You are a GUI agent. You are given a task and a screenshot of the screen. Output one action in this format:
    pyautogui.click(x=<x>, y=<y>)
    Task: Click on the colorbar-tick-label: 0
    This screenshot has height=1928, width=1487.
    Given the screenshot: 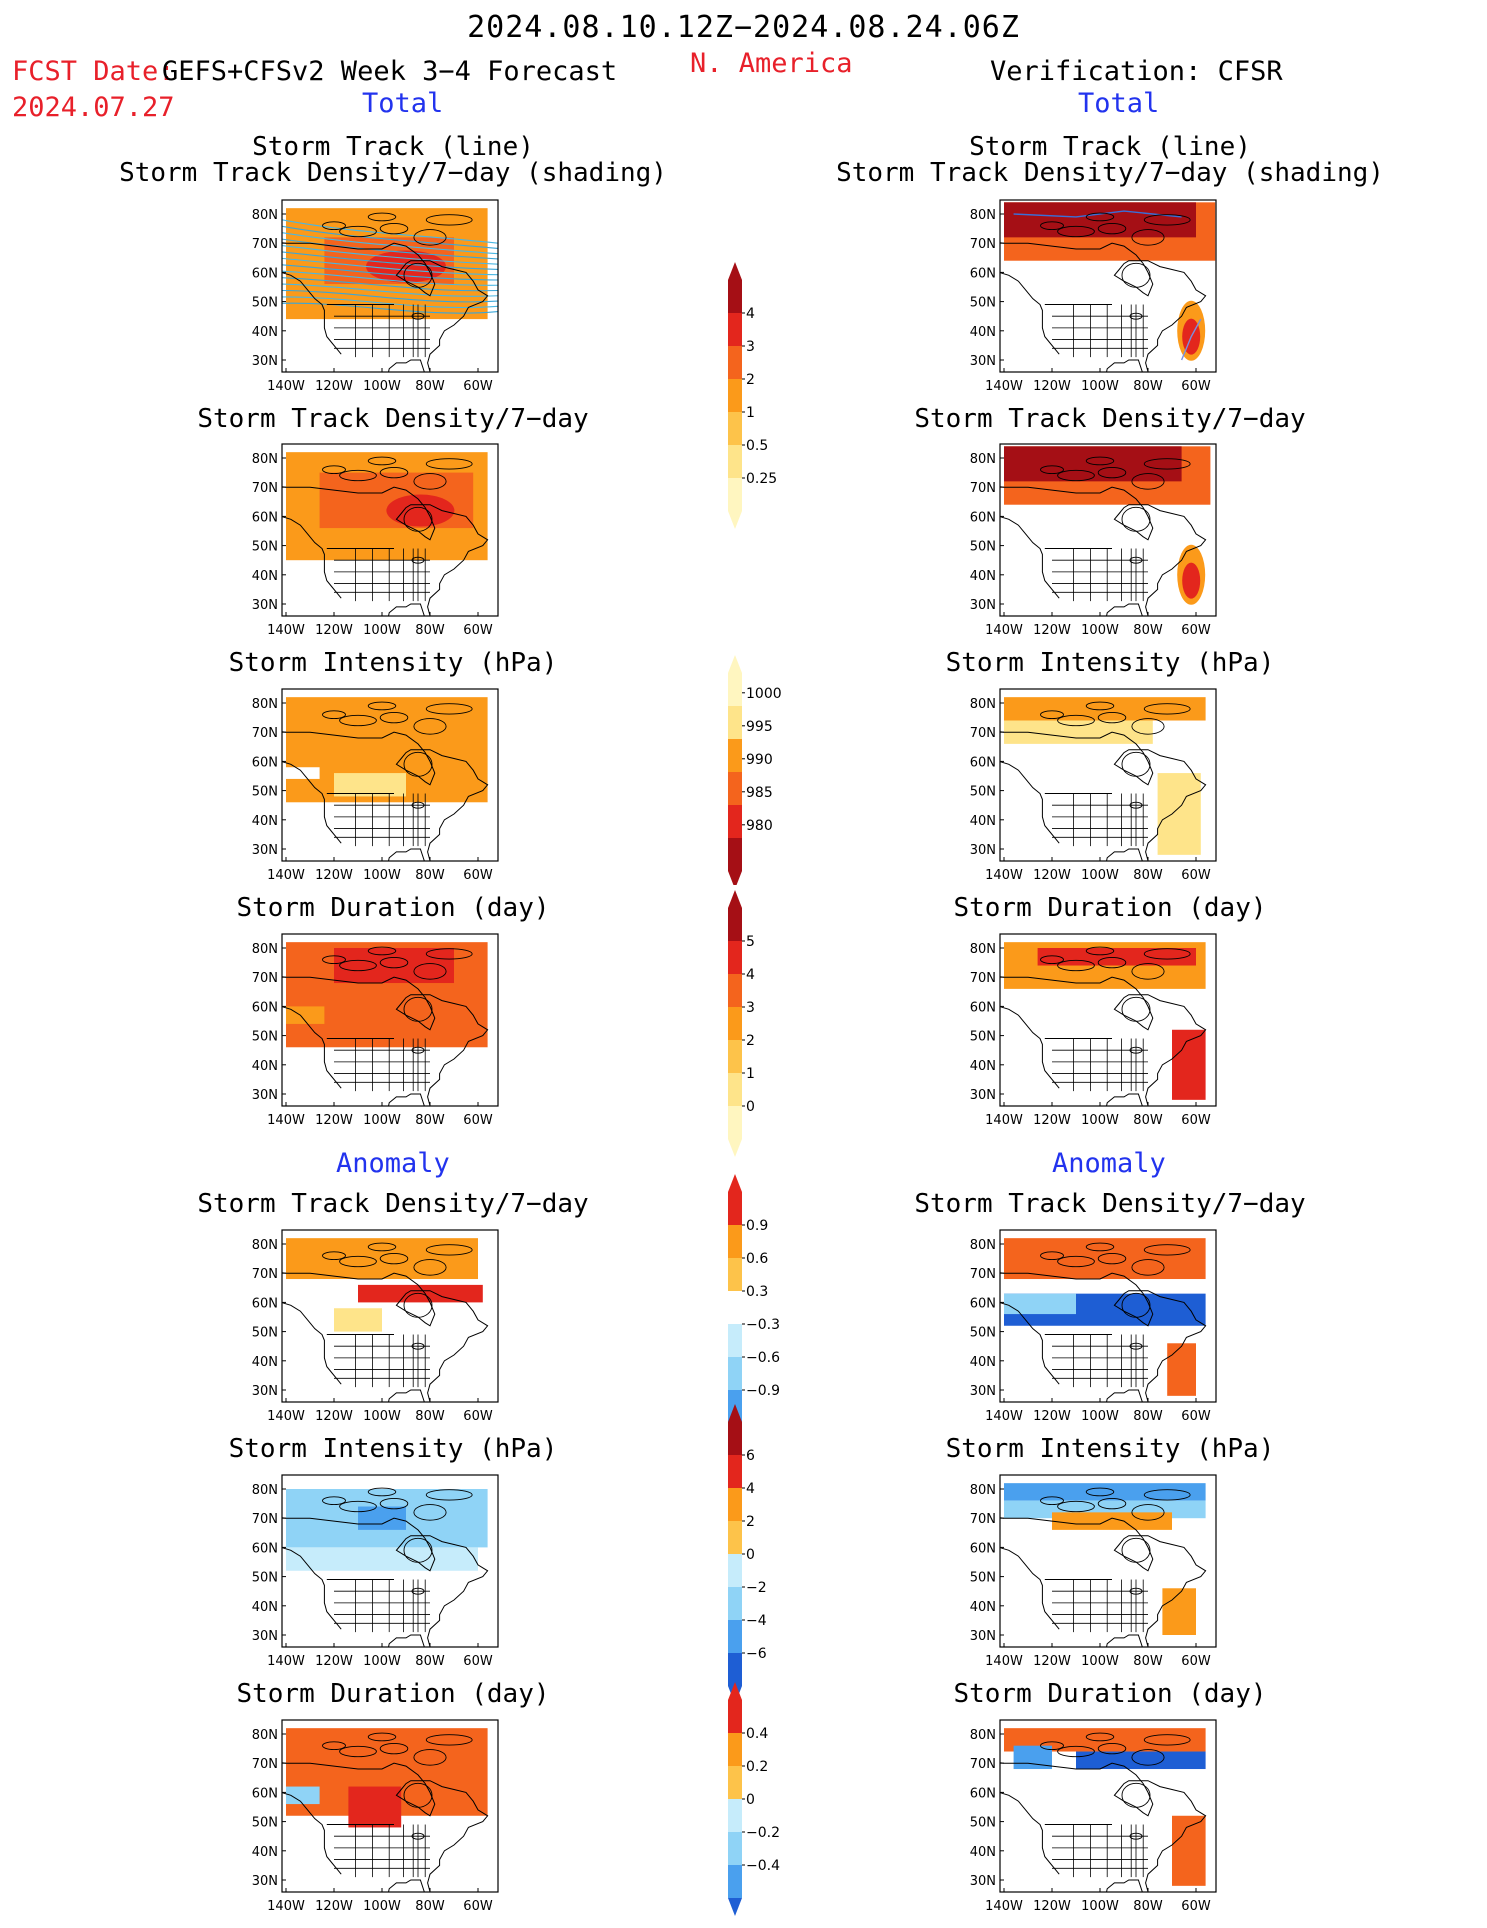 What is the action you would take?
    pyautogui.click(x=750, y=1555)
    